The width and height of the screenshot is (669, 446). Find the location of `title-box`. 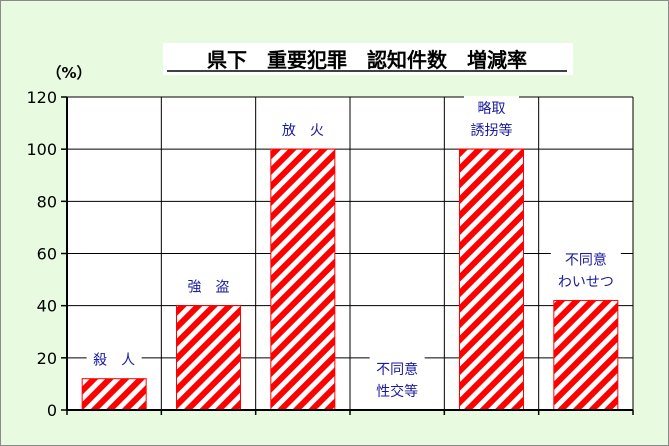

title-box is located at coordinates (368, 59).